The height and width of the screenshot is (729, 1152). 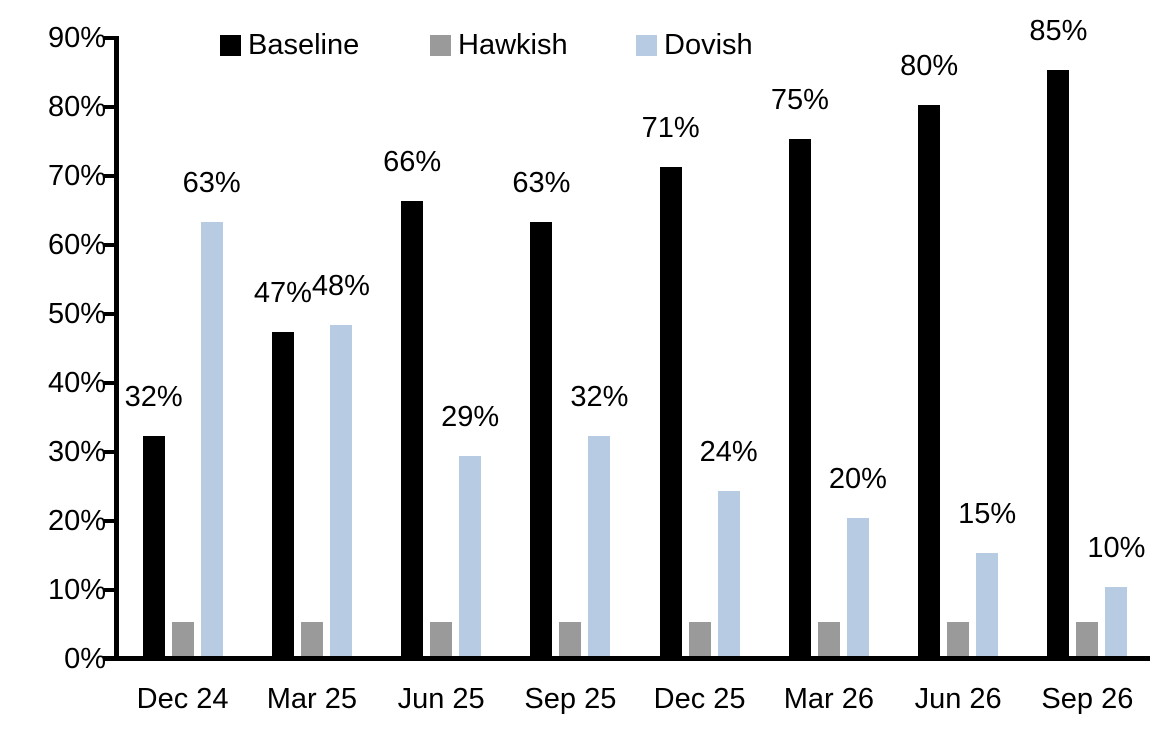 What do you see at coordinates (576, 45) in the screenshot?
I see `chart-legend: Baseline Hawkish Dovish` at bounding box center [576, 45].